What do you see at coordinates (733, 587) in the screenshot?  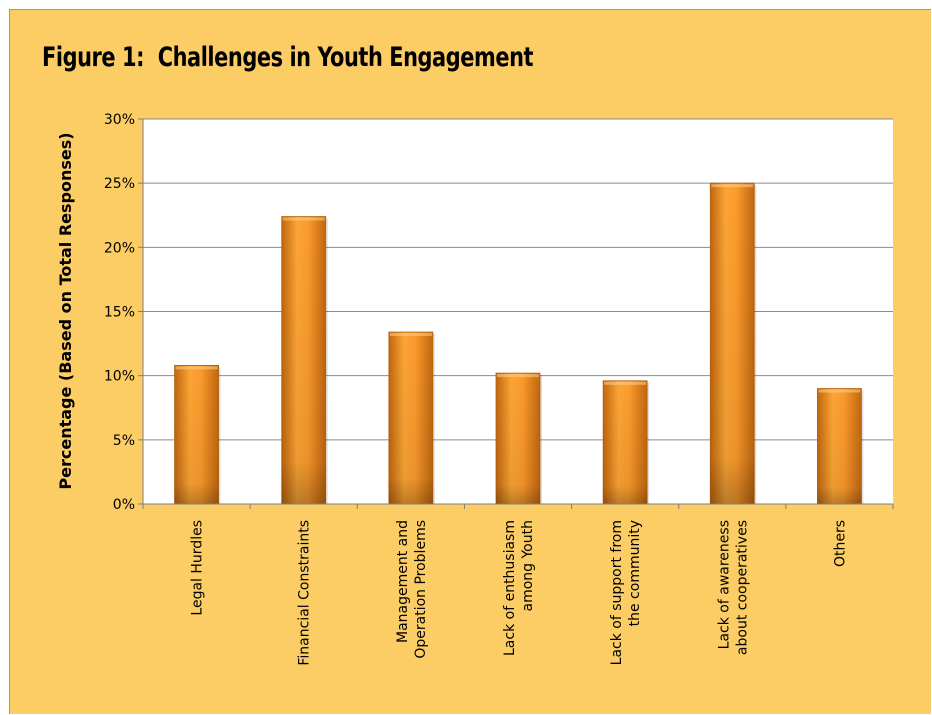 I see `x-tick-label: Lack of awareness about cooperatives` at bounding box center [733, 587].